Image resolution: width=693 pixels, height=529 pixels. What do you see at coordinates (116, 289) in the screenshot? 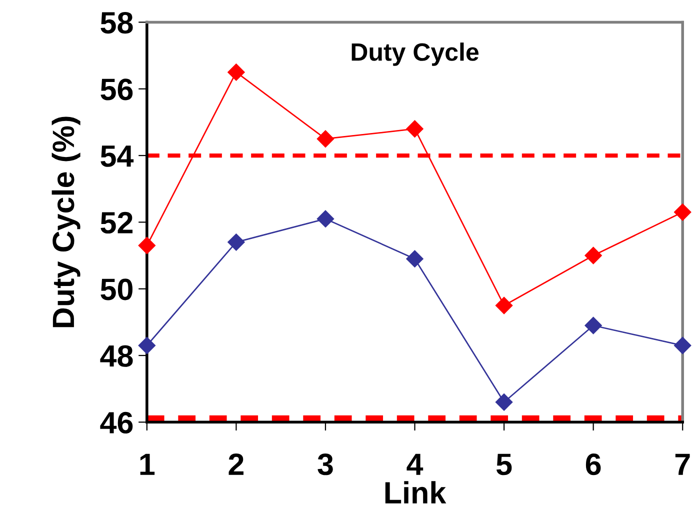
I see `y-tick-label: 50` at bounding box center [116, 289].